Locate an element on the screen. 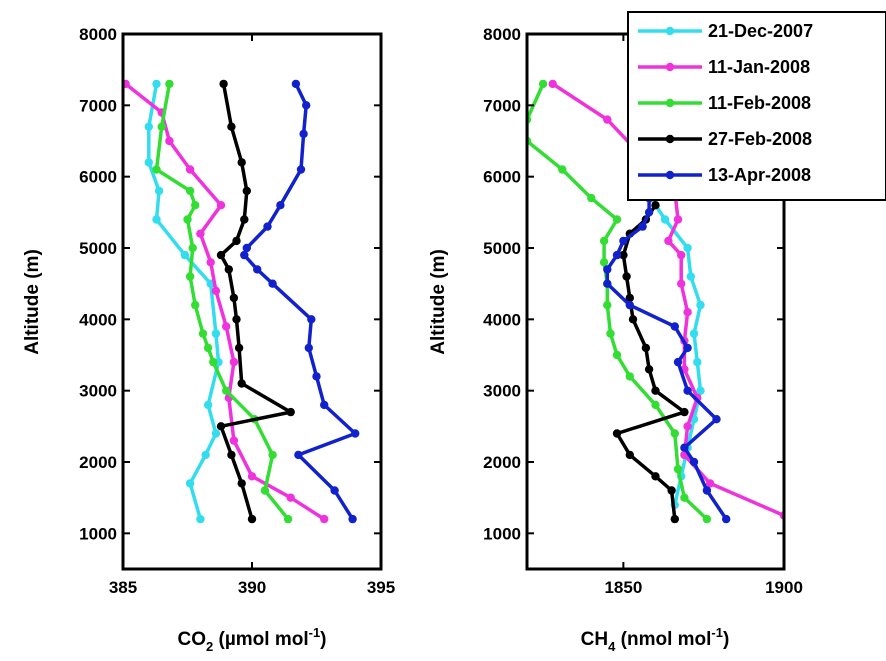 The height and width of the screenshot is (661, 886). series-line-27-Feb-2008 is located at coordinates (651, 362).